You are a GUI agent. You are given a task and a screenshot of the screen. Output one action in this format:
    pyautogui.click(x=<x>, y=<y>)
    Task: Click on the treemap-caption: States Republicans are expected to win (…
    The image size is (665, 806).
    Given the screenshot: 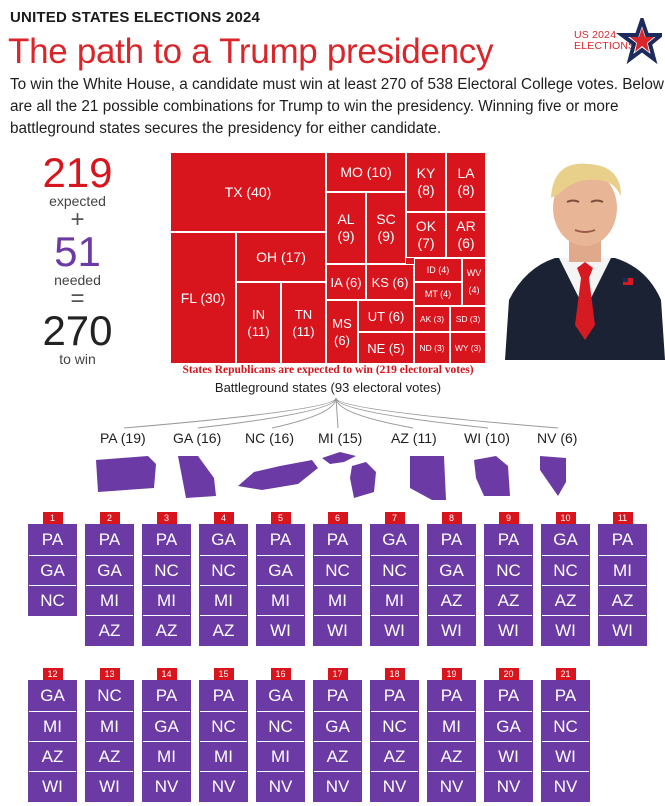 What is the action you would take?
    pyautogui.click(x=328, y=370)
    